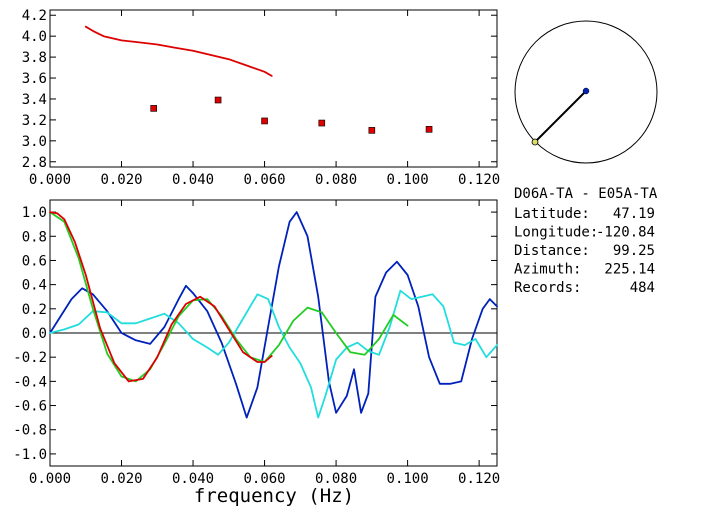  Describe the element at coordinates (552, 214) in the screenshot. I see `info-label: Latitude:` at that location.